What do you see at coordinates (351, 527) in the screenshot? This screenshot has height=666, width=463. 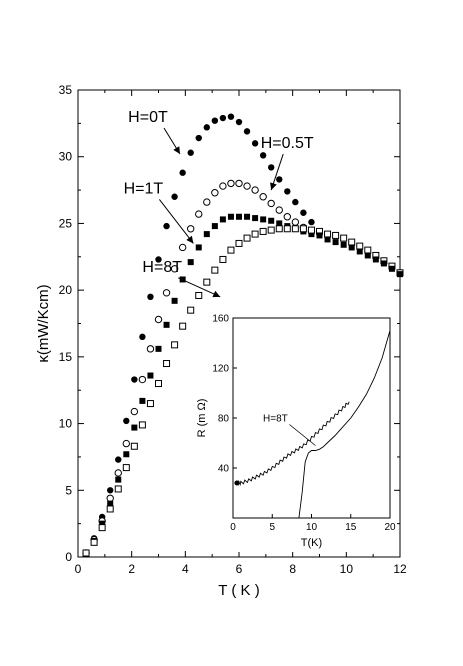 I see `inset-x-tick-label: 15` at bounding box center [351, 527].